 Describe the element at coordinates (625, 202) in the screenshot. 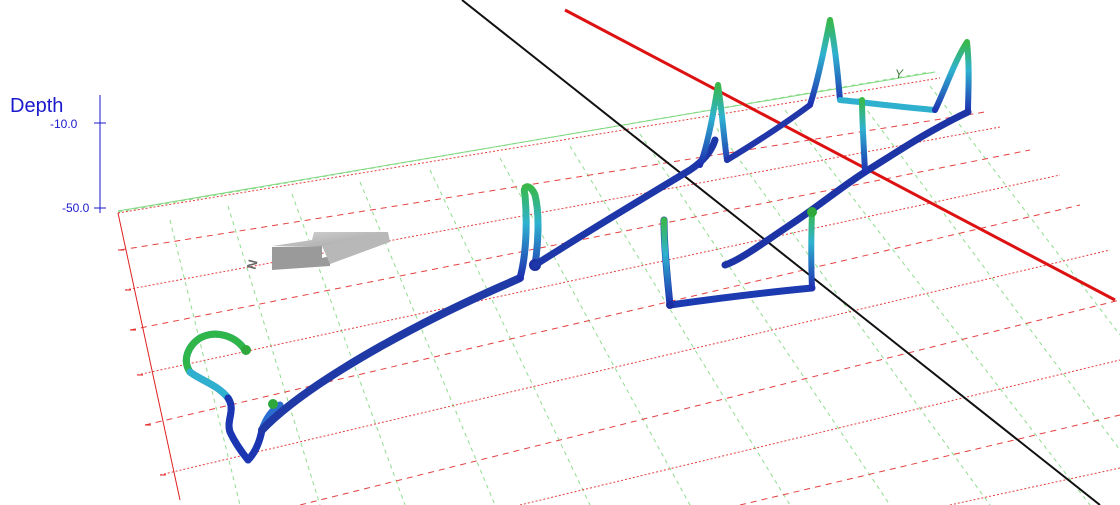

I see `track-segment-mid-run` at that location.